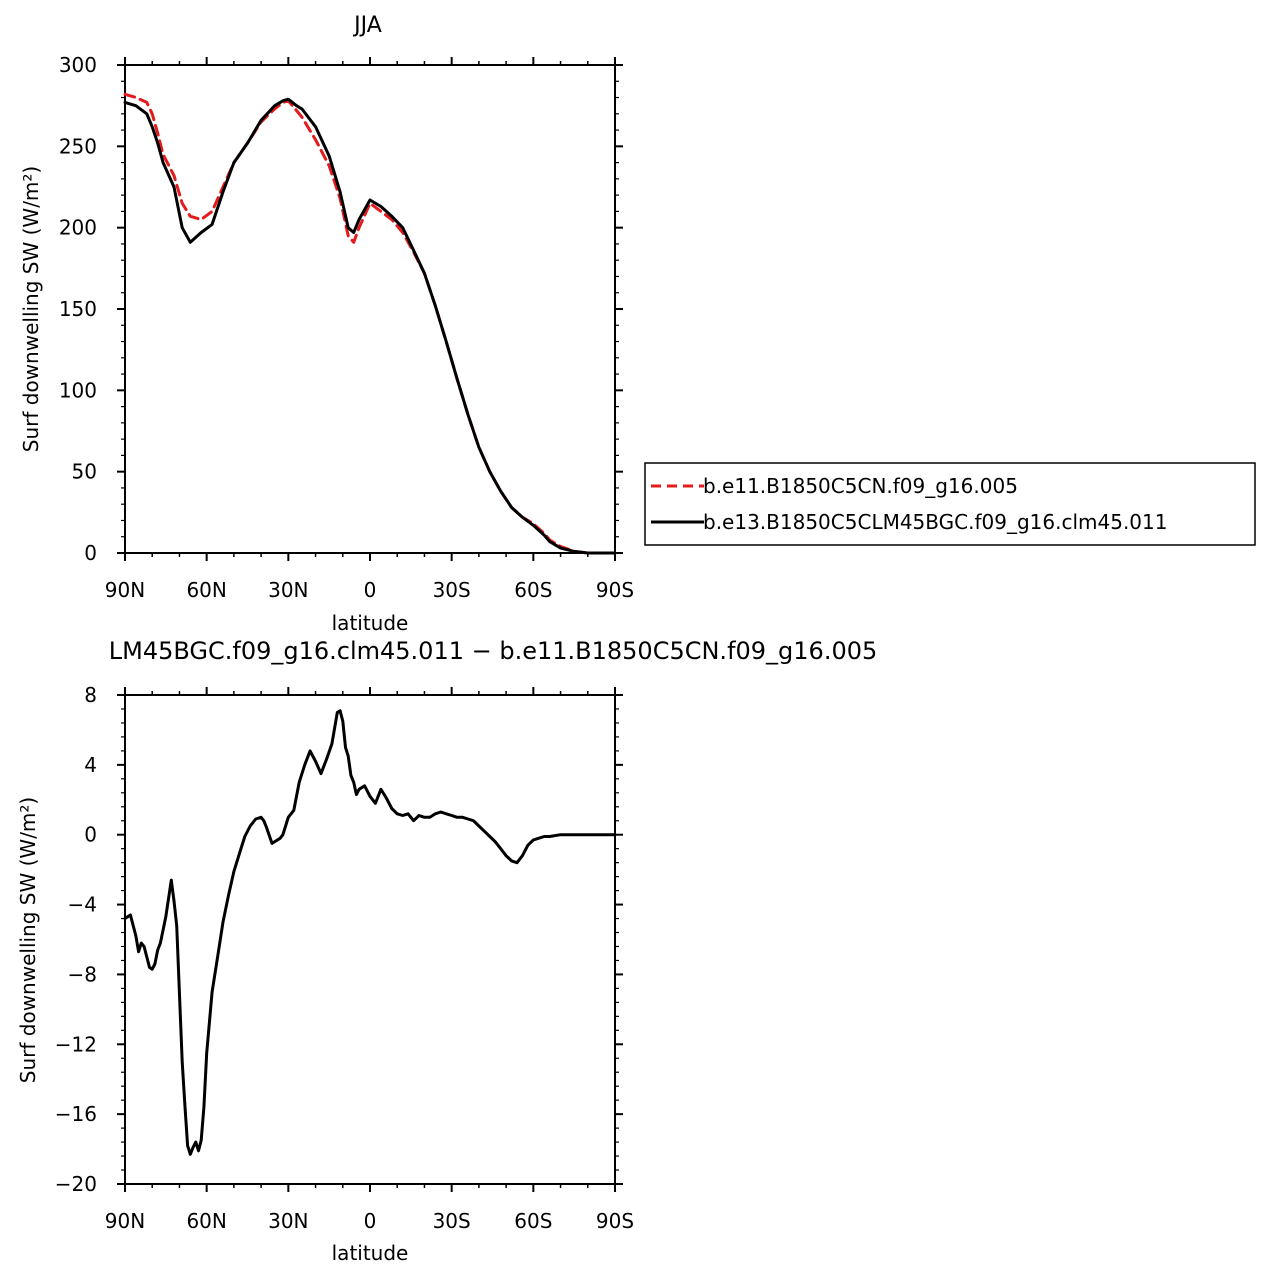 The height and width of the screenshot is (1279, 1274). I want to click on bottom-series-lines, so click(370, 932).